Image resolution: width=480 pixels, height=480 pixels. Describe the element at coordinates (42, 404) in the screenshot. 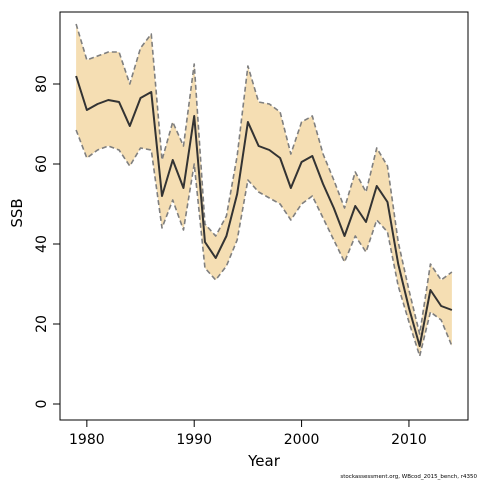

I see `y-tick-label: 0` at that location.